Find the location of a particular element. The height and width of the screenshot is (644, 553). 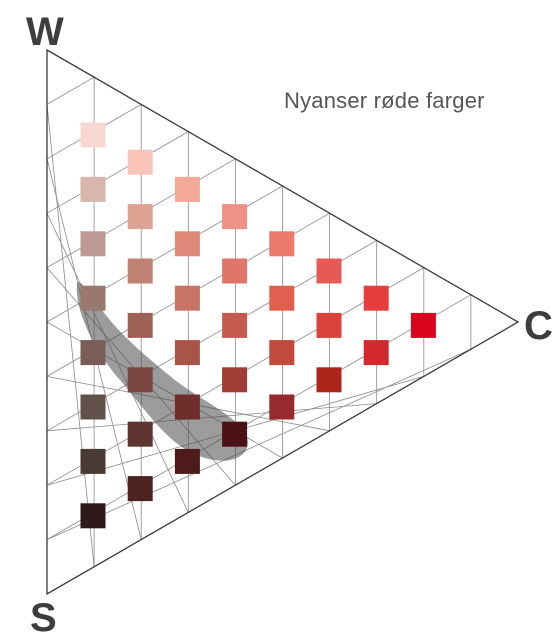

shaded-region is located at coordinates (162, 371).